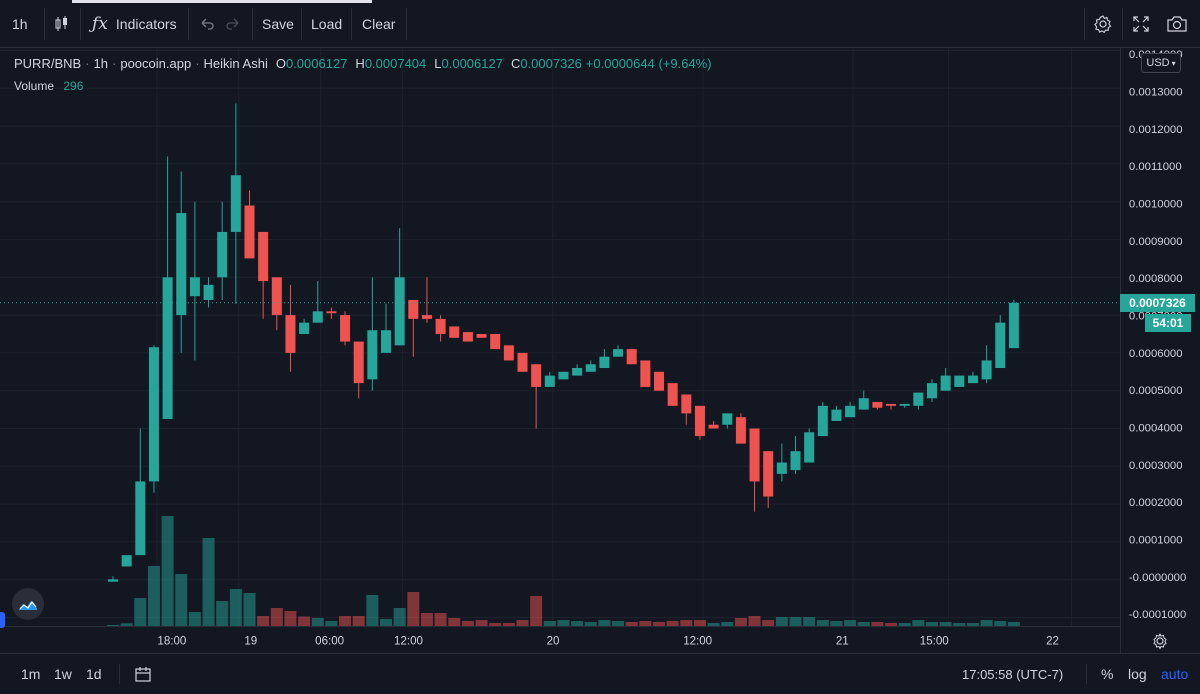 The height and width of the screenshot is (694, 1200). I want to click on price-tick-label: 0.0010000, so click(1156, 205).